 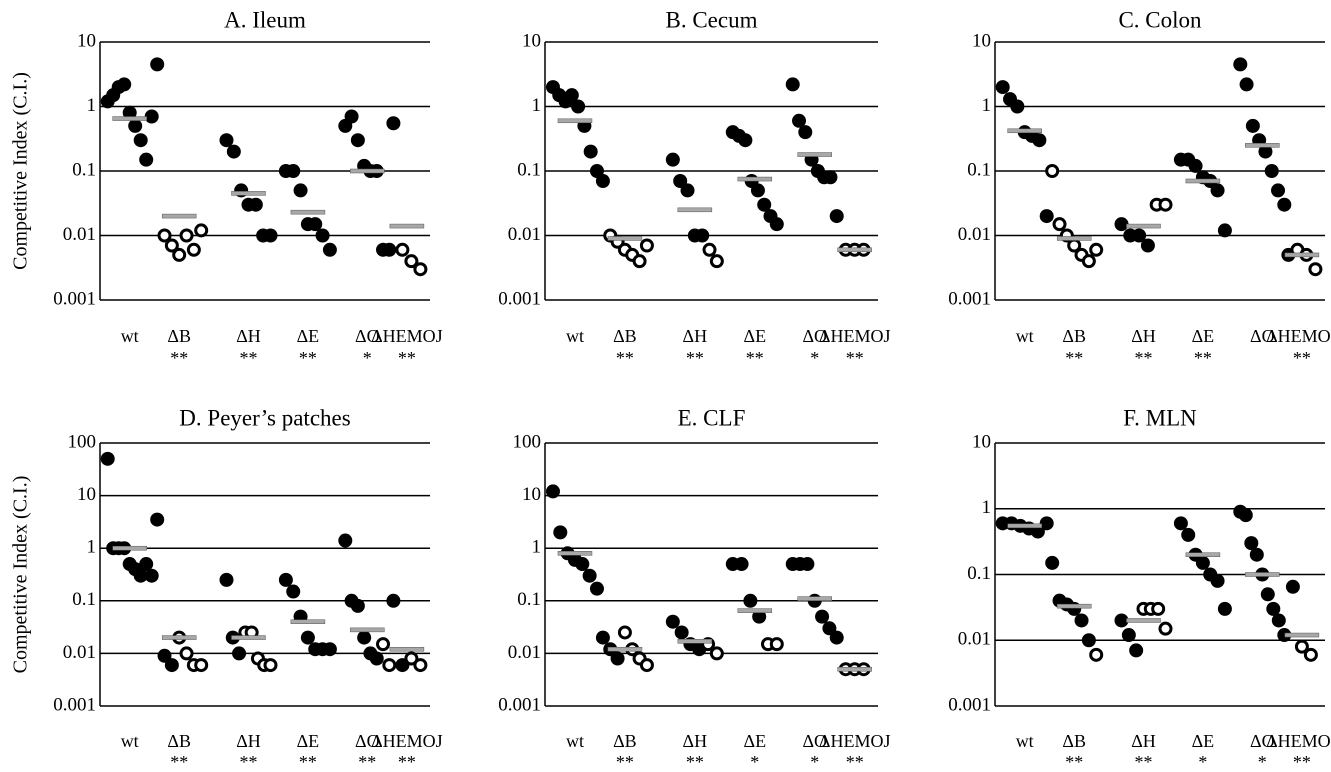 What do you see at coordinates (407, 741) in the screenshot?
I see `x-tick-label: ΔHEMOJ` at bounding box center [407, 741].